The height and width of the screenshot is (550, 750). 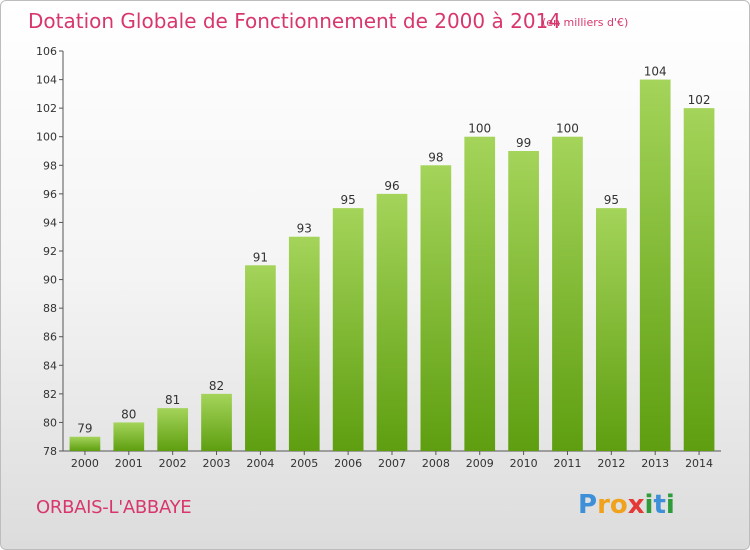 I want to click on y-tick-label: 86, so click(x=50, y=337).